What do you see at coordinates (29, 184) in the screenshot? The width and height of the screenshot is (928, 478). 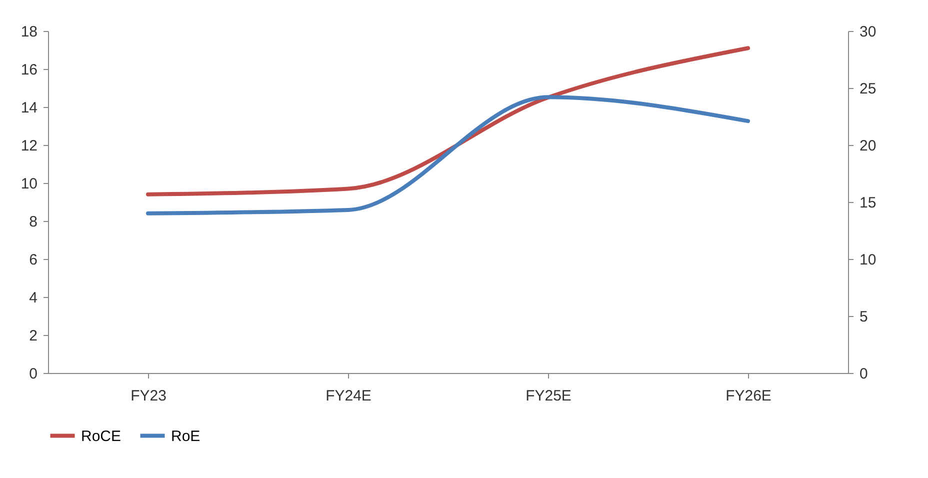 I see `y-tick-label: 10` at bounding box center [29, 184].